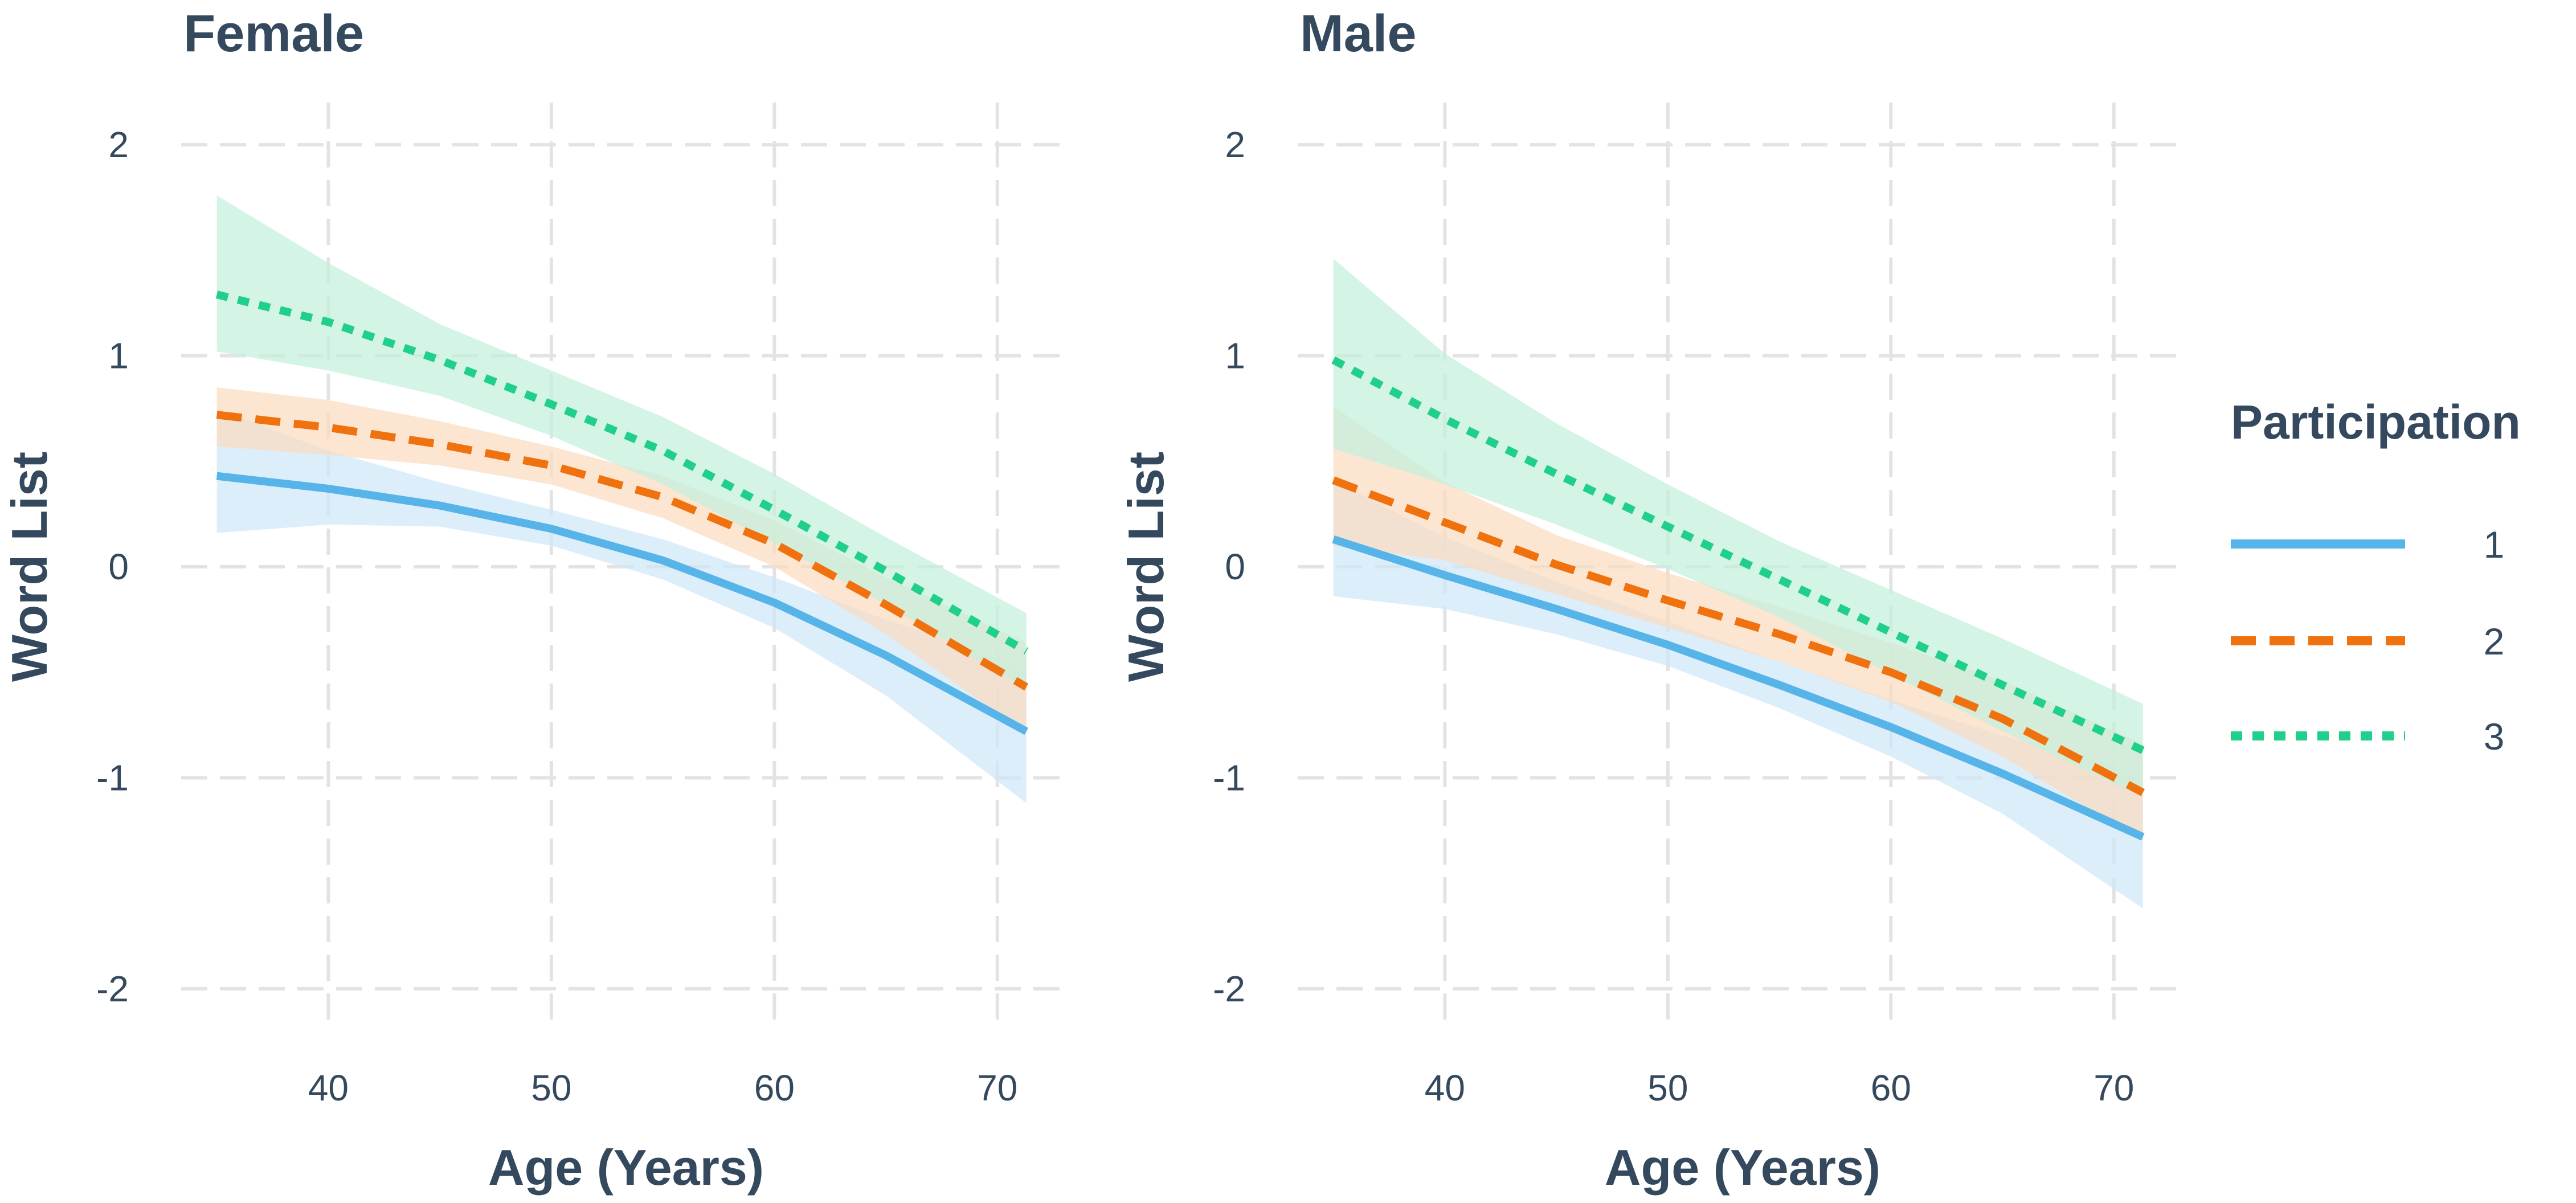 This screenshot has width=2576, height=1203. What do you see at coordinates (2376, 422) in the screenshot?
I see `legend-title: Participation` at bounding box center [2376, 422].